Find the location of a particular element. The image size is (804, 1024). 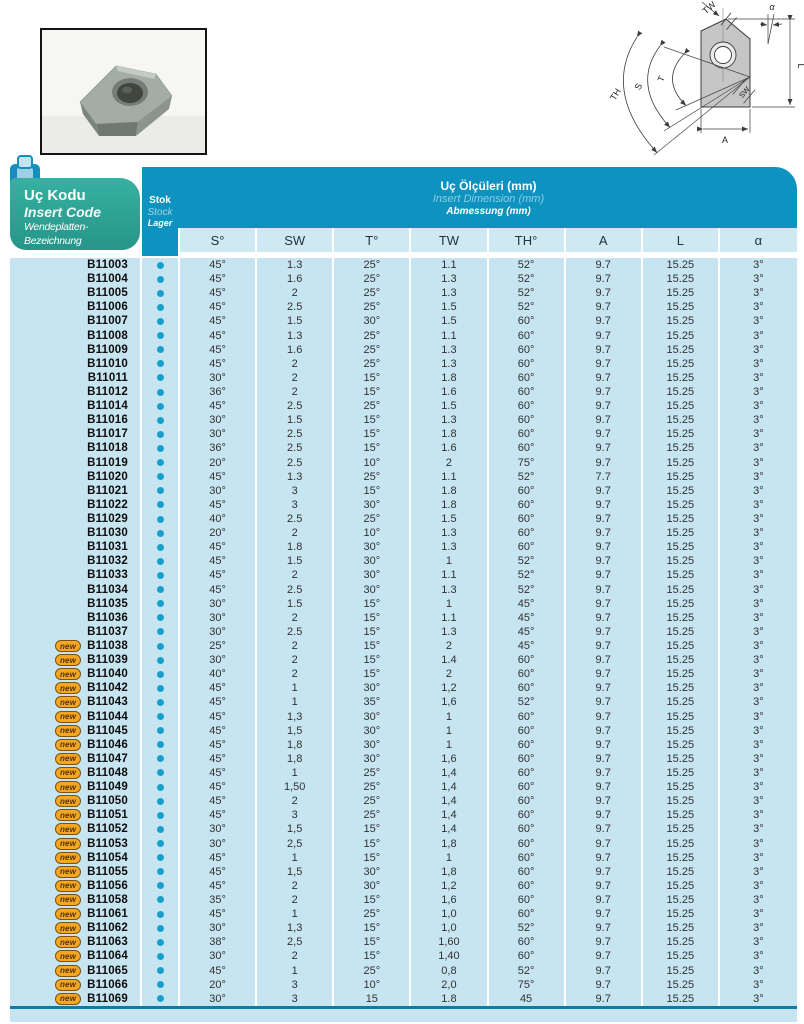

dimension-value: 1.6 is located at coordinates (296, 349).